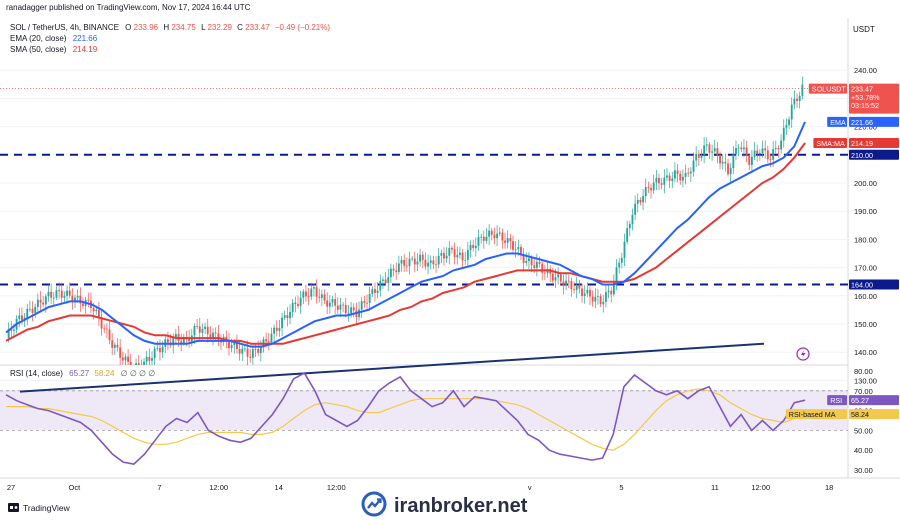  Describe the element at coordinates (803, 354) in the screenshot. I see `lightning-icon` at that location.